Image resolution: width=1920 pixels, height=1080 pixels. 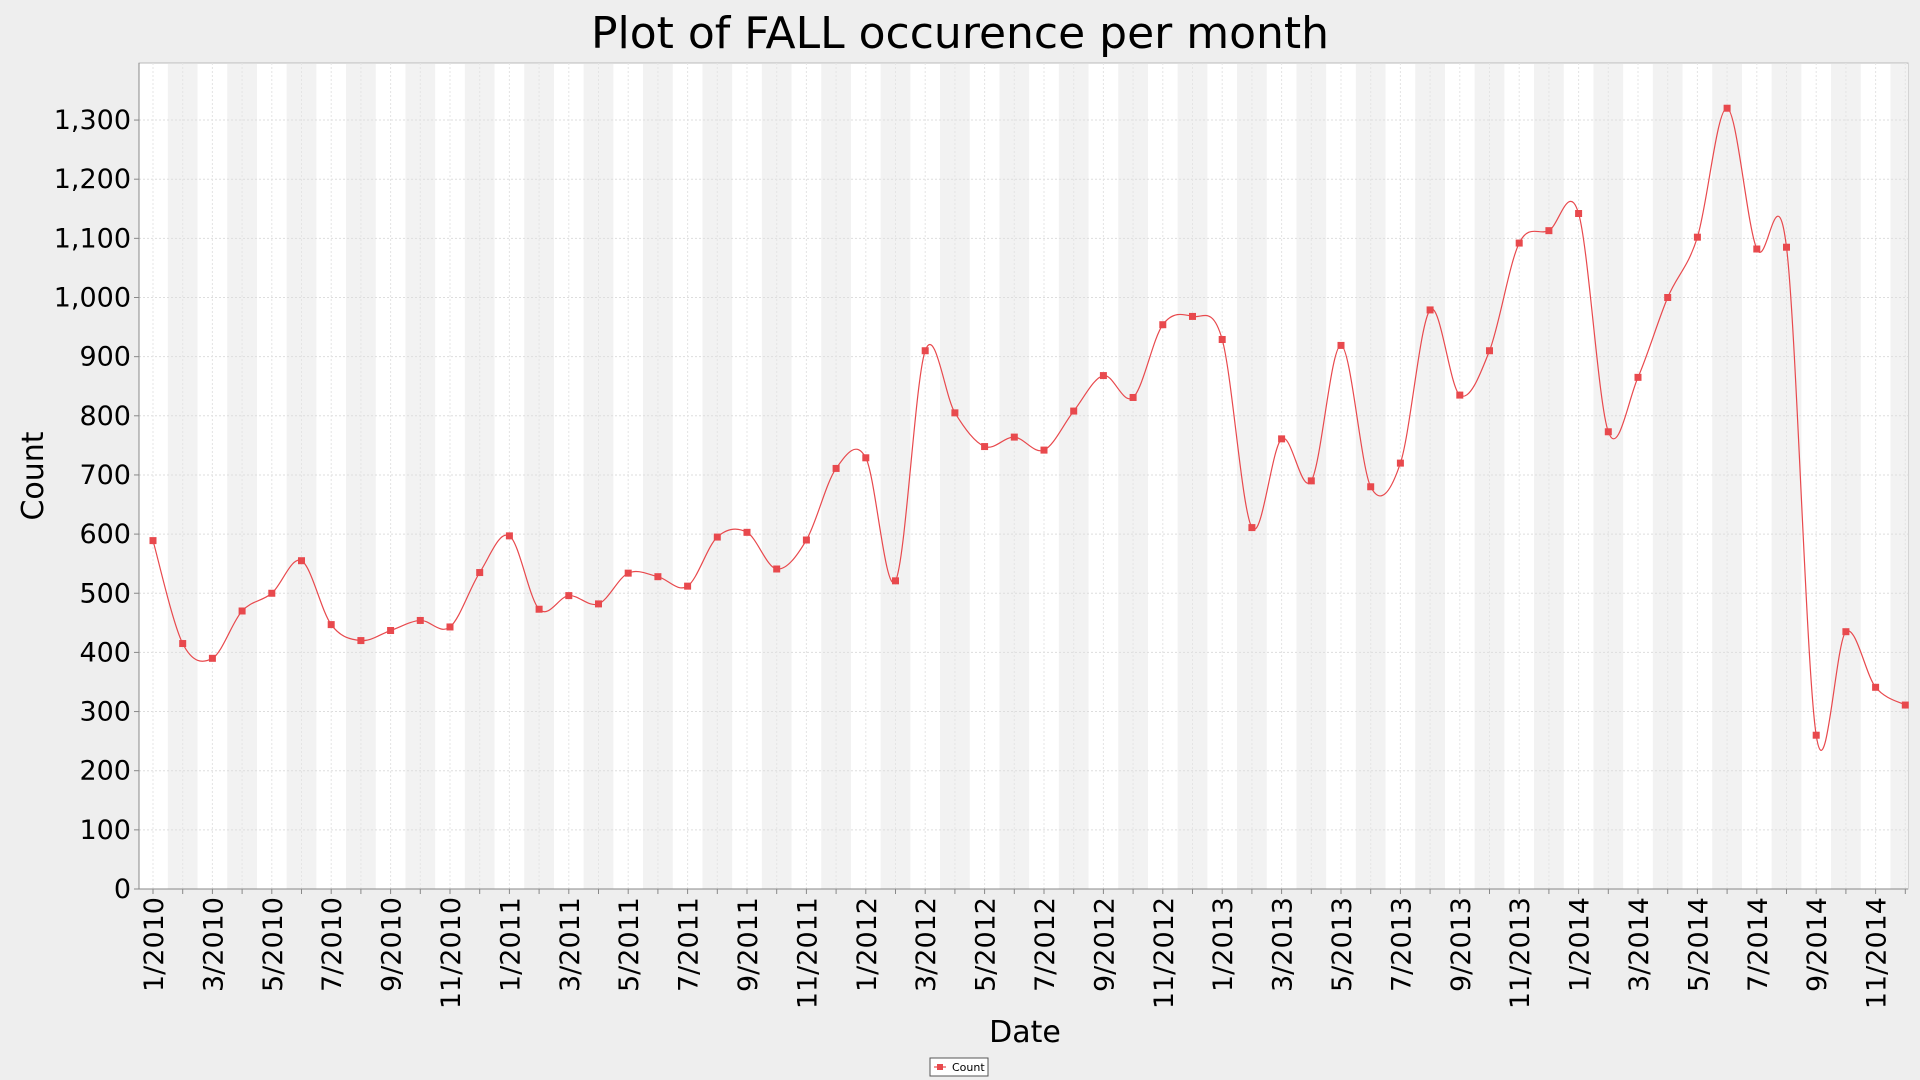 What do you see at coordinates (451, 953) in the screenshot?
I see `x-tick-label: 11/2010` at bounding box center [451, 953].